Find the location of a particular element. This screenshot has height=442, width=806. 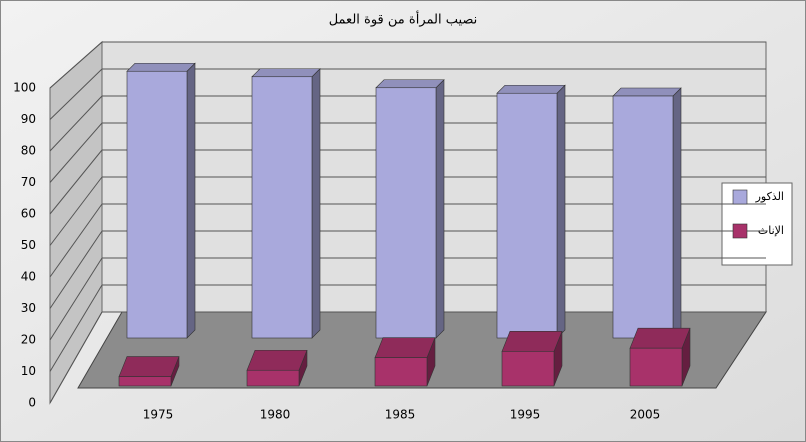

y-tick-label: 30 is located at coordinates (28, 308).